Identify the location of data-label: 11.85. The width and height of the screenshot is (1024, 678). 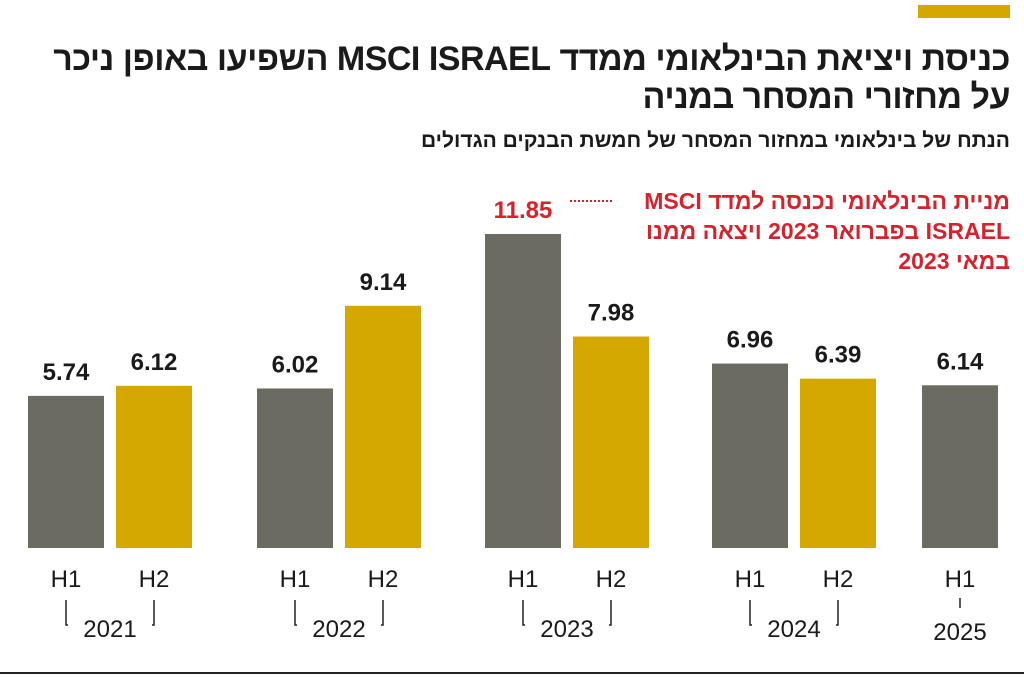
(523, 210).